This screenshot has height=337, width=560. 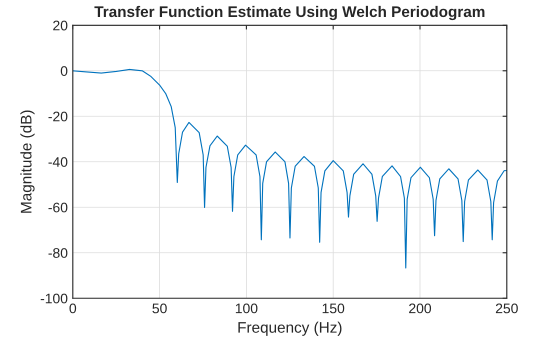 I want to click on x-tick-label: 200, so click(x=420, y=308).